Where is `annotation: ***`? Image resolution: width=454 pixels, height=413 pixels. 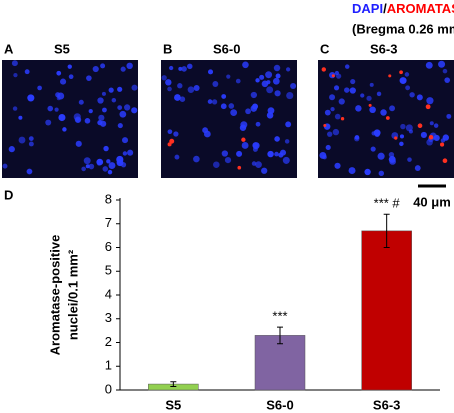
annotation: *** is located at coordinates (279, 316).